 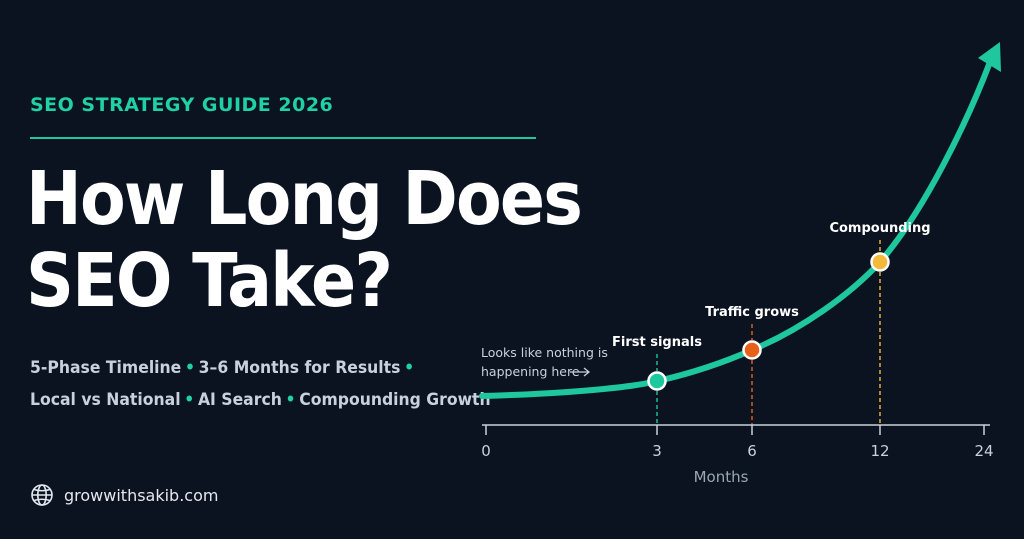 What do you see at coordinates (530, 371) in the screenshot?
I see `annotation-text: happening here` at bounding box center [530, 371].